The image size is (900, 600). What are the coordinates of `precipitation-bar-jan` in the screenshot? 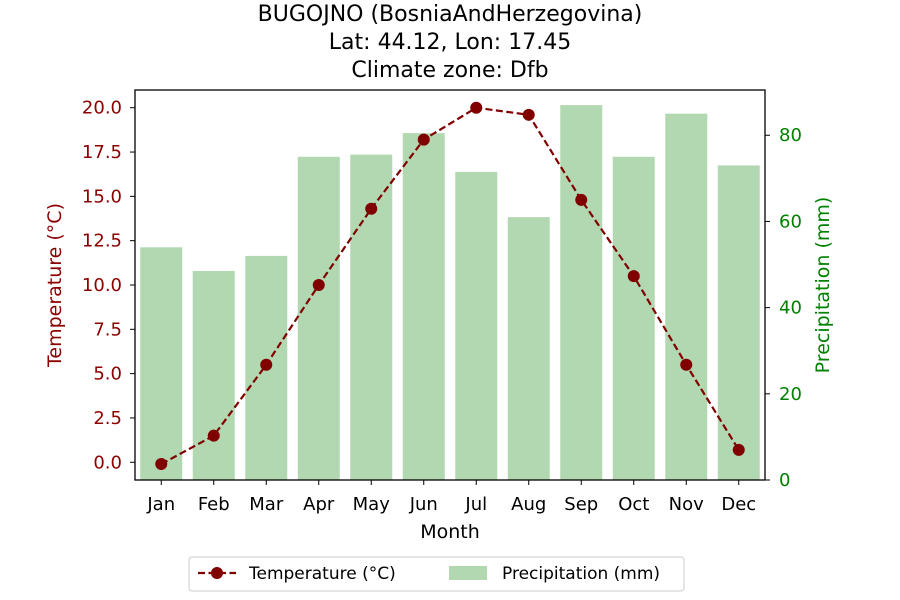 It's located at (161, 363).